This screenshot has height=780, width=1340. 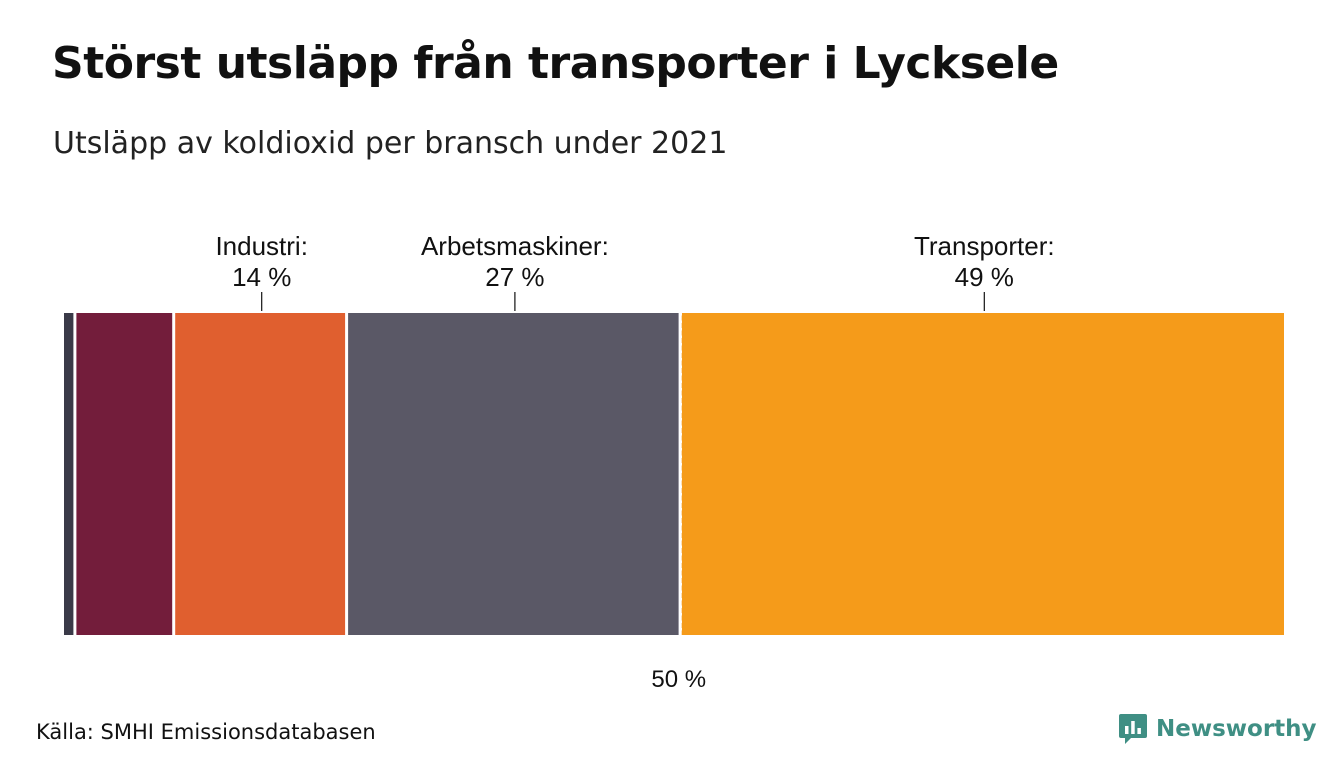 What do you see at coordinates (1133, 729) in the screenshot?
I see `newsworthy-logo-icon` at bounding box center [1133, 729].